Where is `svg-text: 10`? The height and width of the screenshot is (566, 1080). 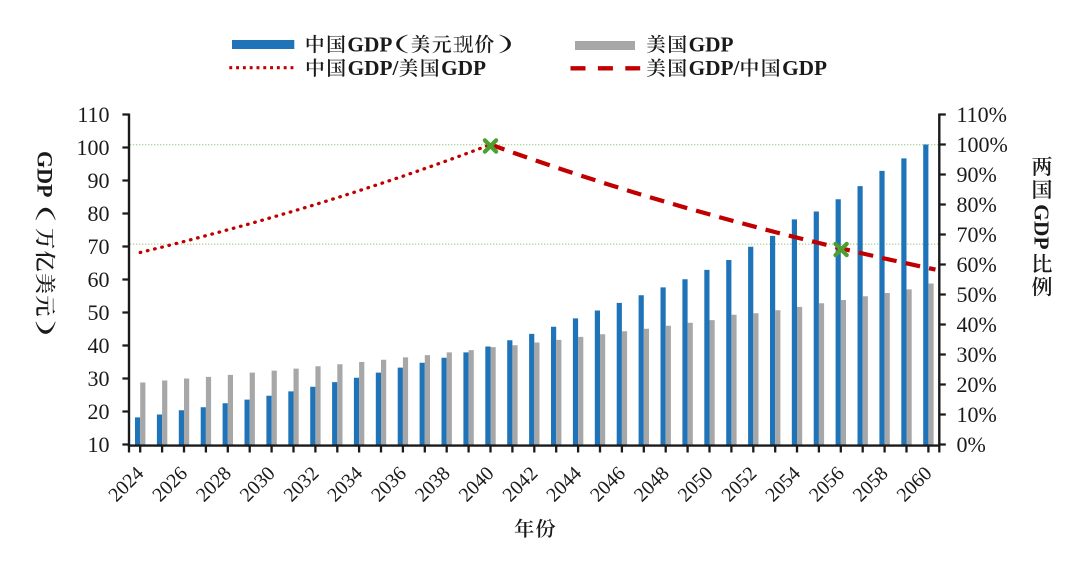
svg-text: 10 is located at coordinates (99, 444).